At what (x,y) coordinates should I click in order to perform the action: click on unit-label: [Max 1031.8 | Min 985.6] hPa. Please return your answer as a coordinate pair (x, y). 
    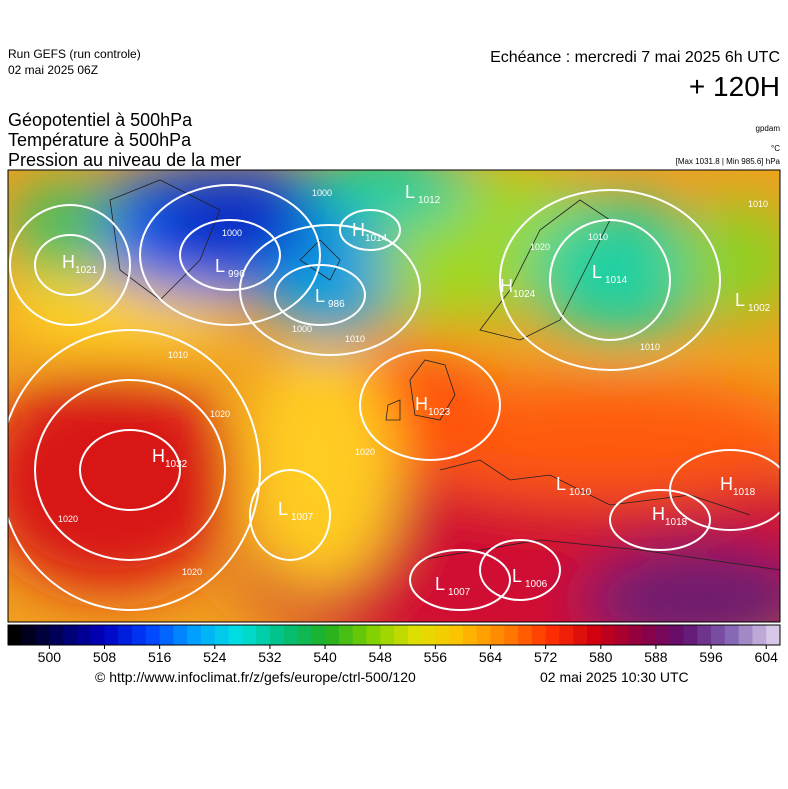
    Looking at the image, I should click on (728, 161).